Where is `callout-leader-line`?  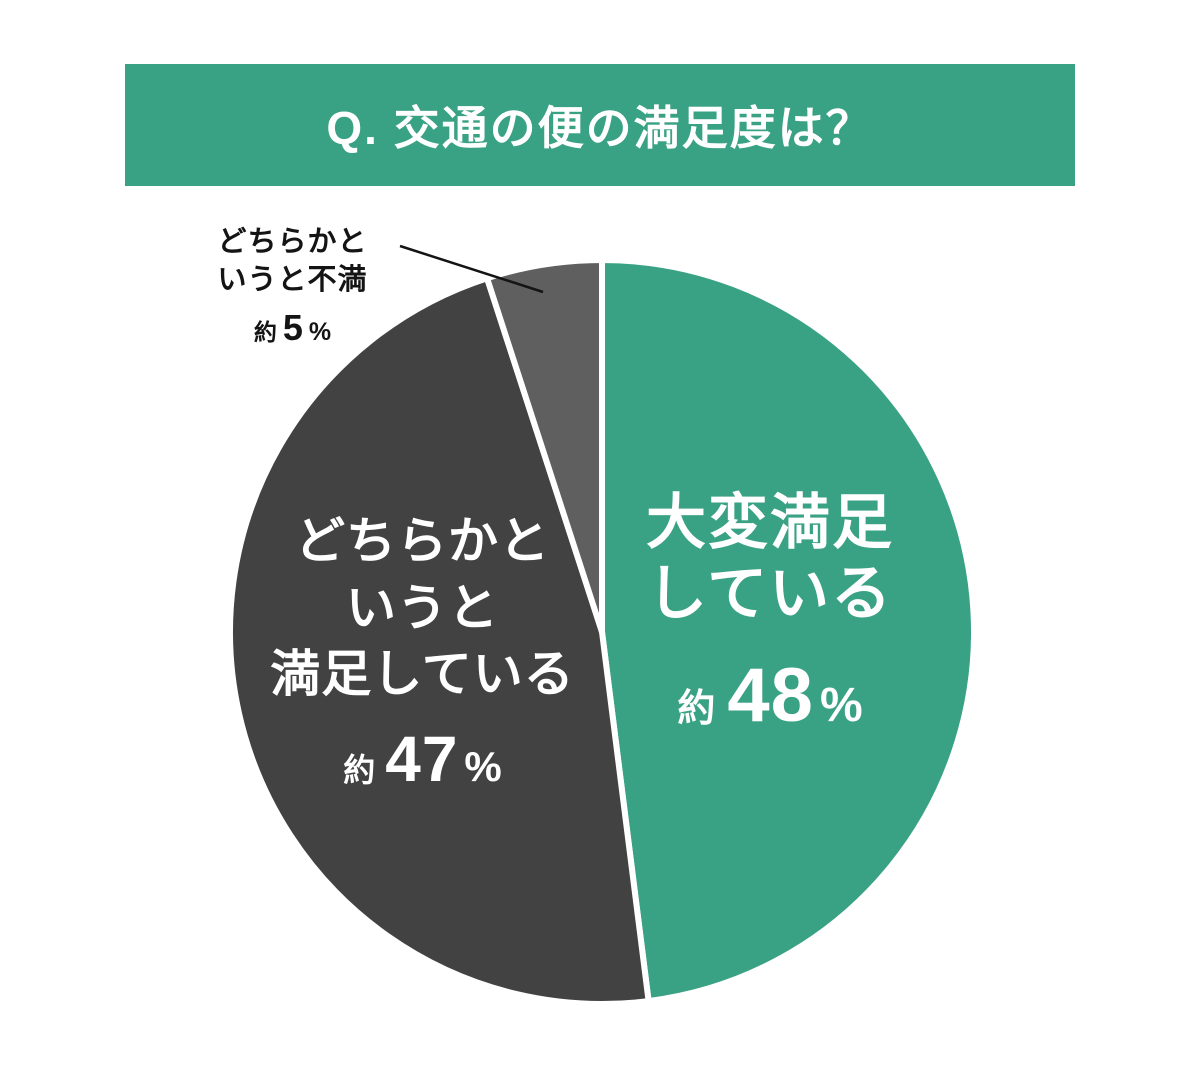 callout-leader-line is located at coordinates (471, 269).